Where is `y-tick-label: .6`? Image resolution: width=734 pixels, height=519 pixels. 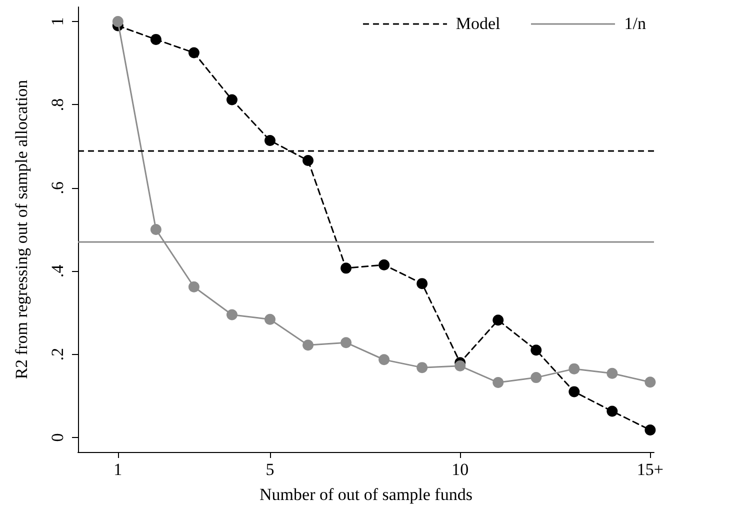
y-tick-label: .6 is located at coordinates (57, 188).